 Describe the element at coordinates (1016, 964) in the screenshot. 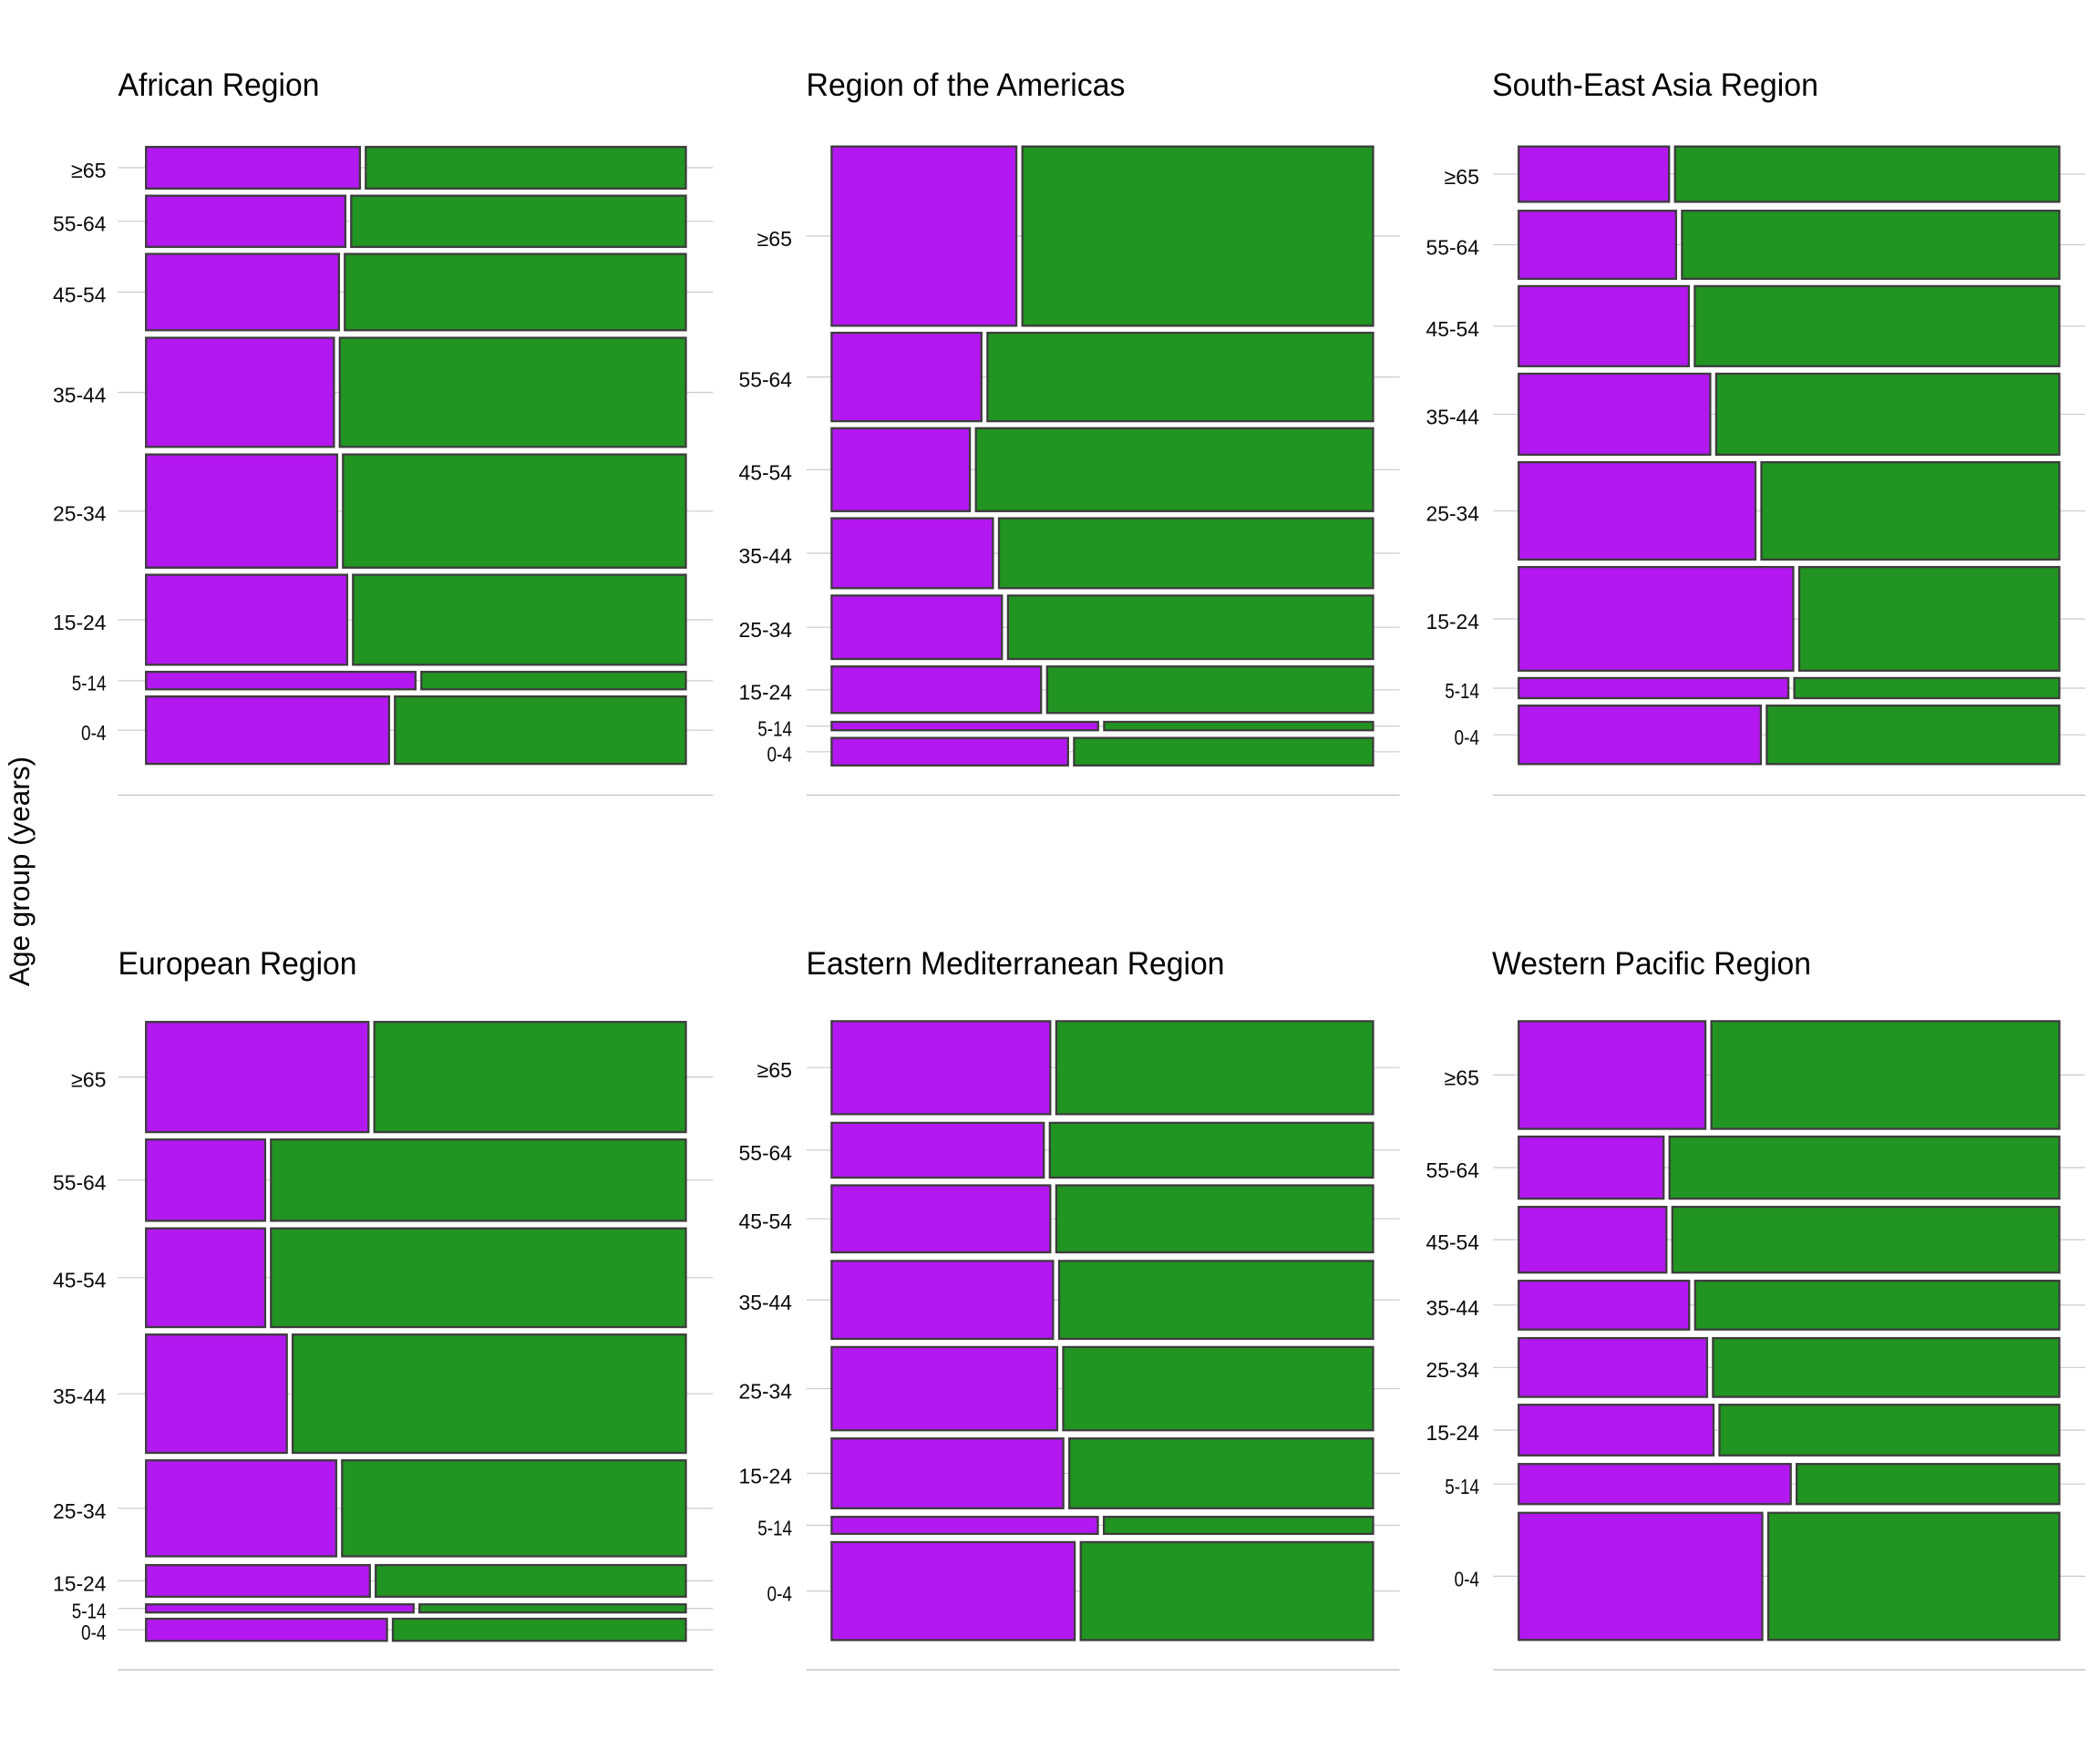

I see `svg-text: Eastern Mediterranean Region` at that location.